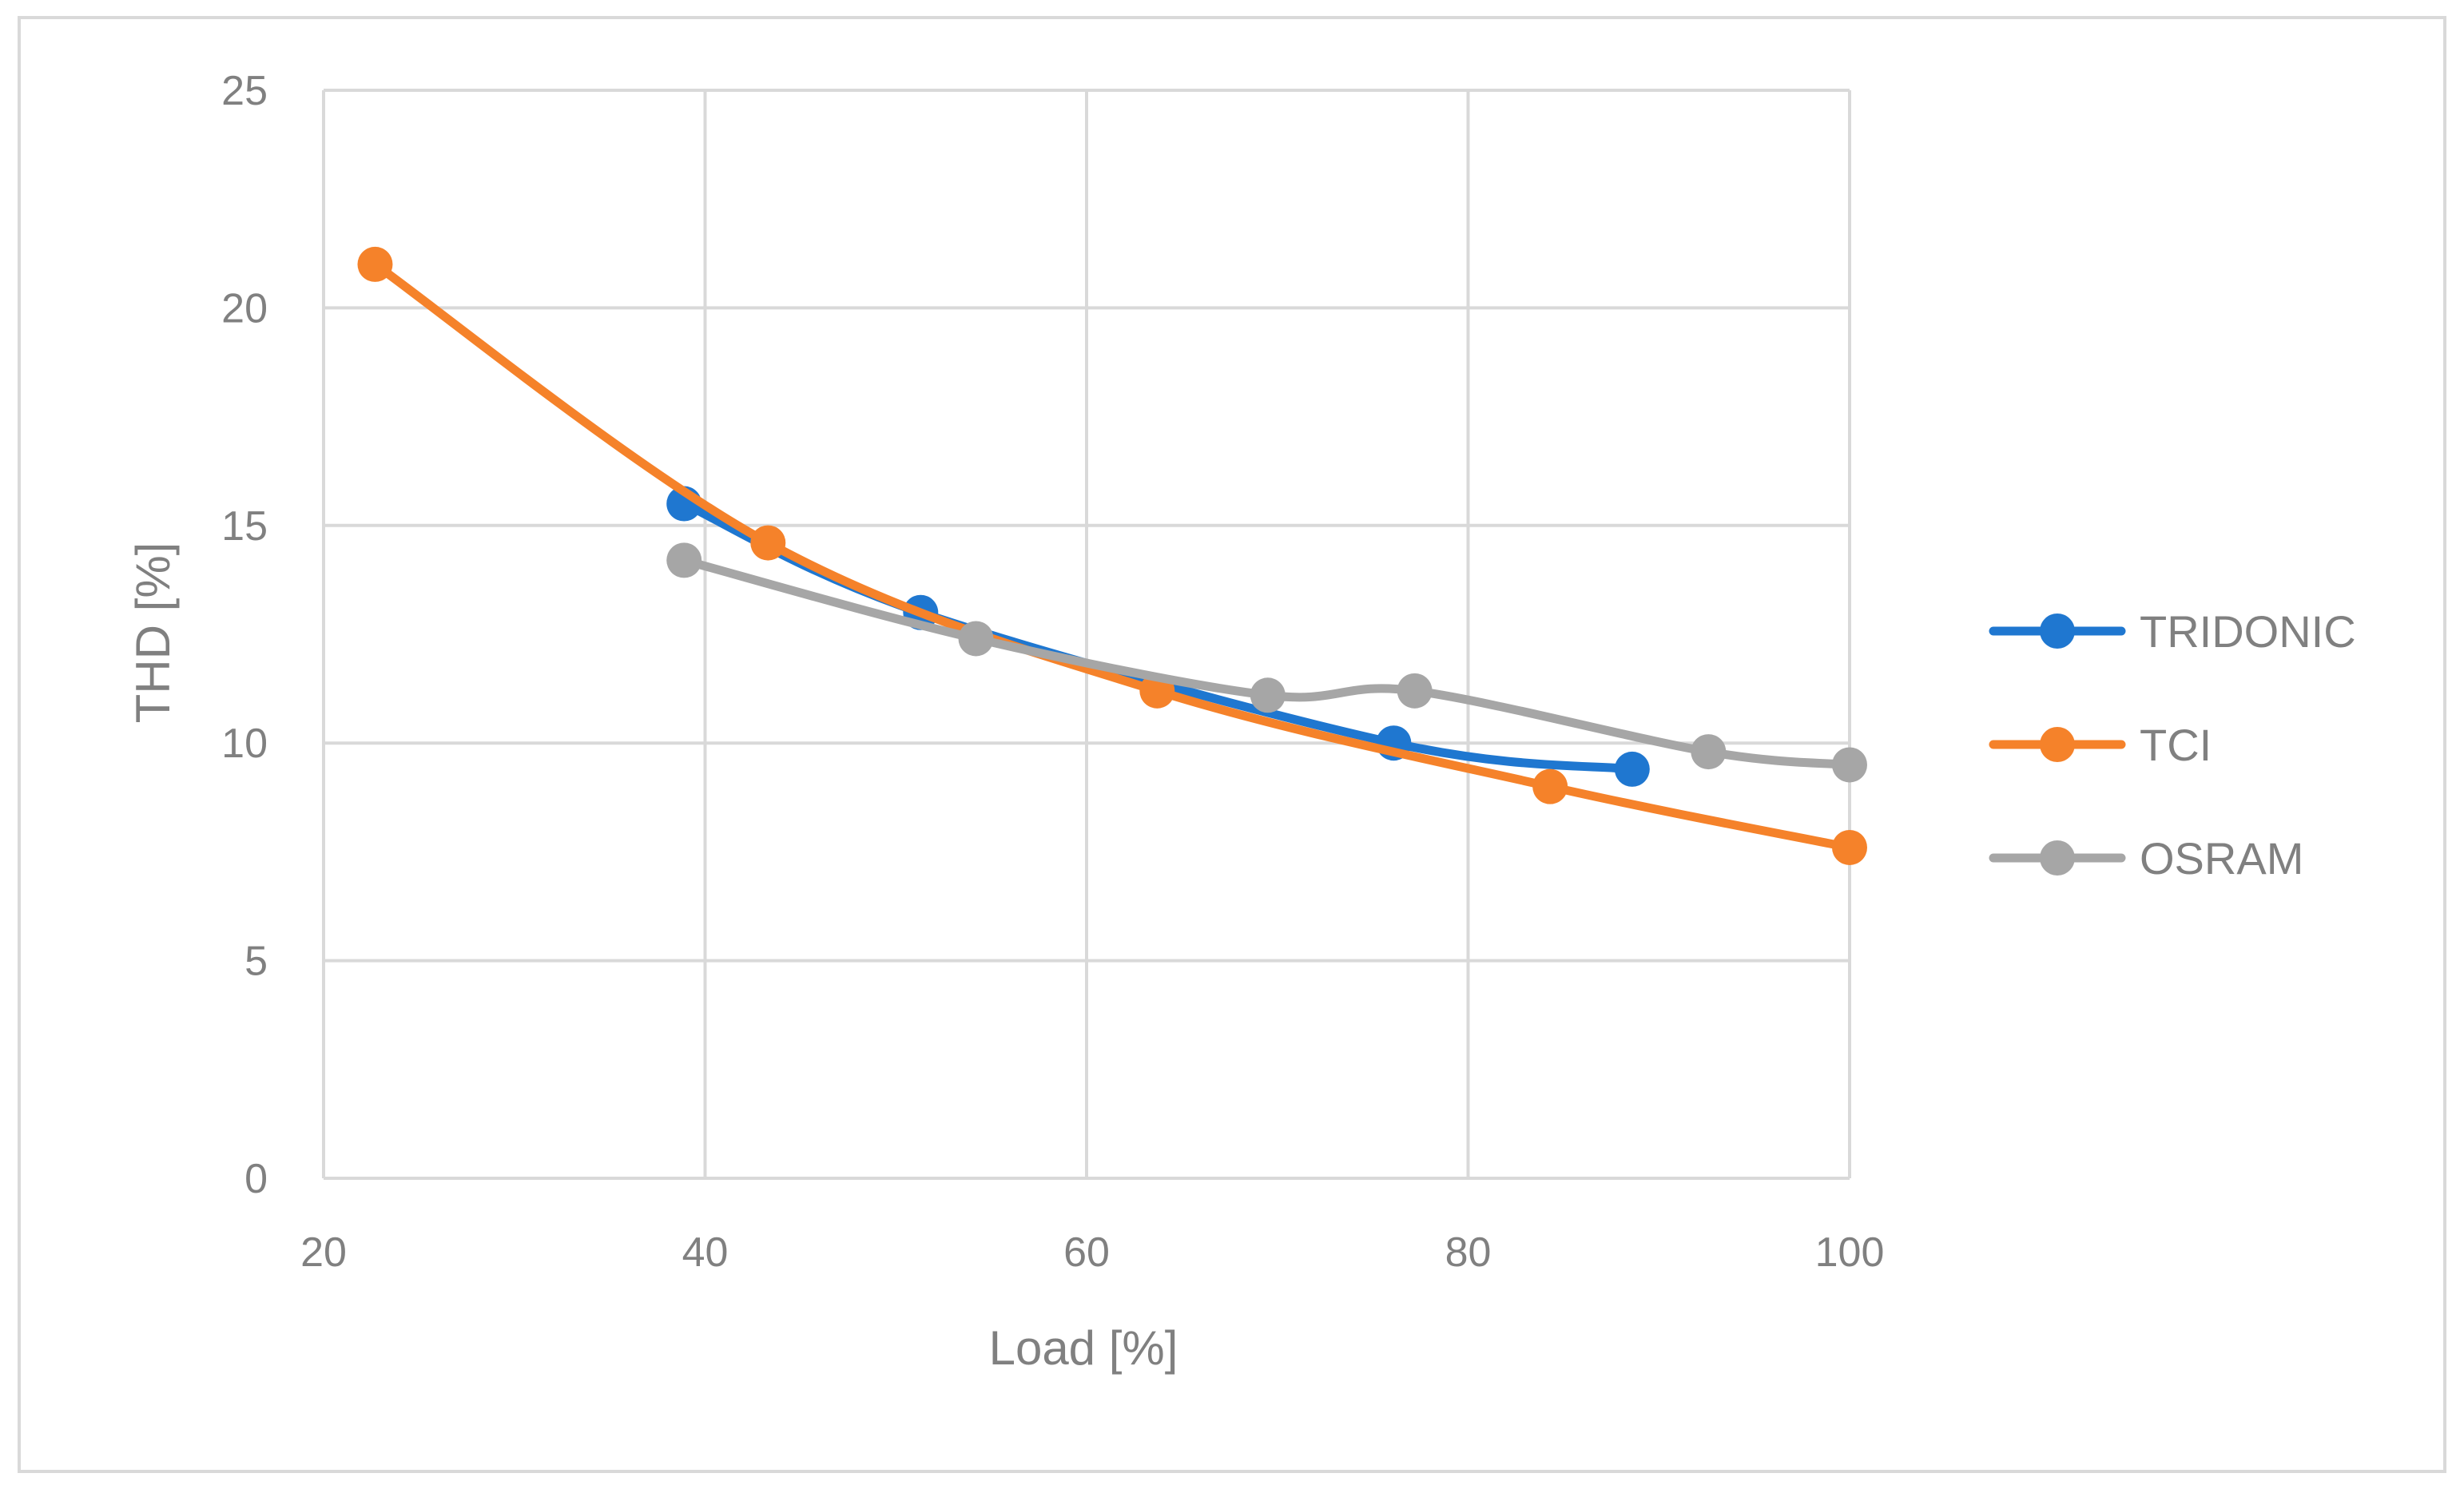 This screenshot has height=1497, width=2464. What do you see at coordinates (244, 91) in the screenshot?
I see `y-tick-label: 25` at bounding box center [244, 91].